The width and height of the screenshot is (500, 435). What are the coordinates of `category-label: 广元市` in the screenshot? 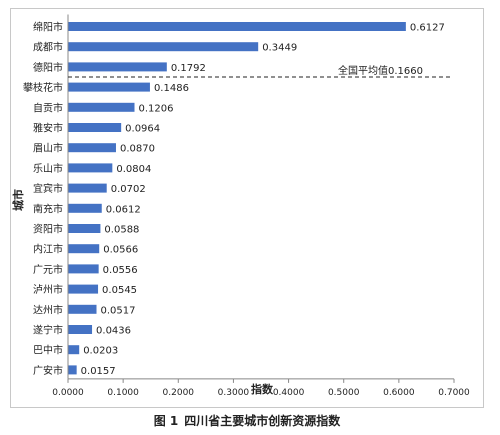 It's located at (48, 269).